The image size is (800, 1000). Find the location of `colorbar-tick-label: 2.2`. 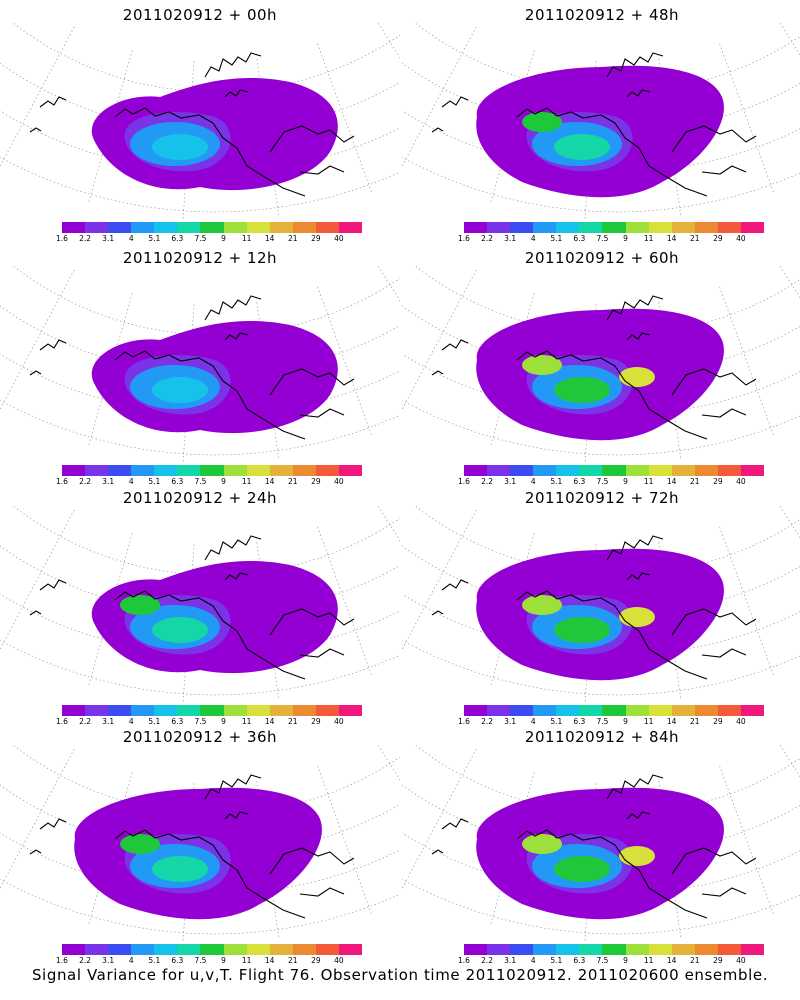

colorbar-tick-label: 2.2 is located at coordinates (85, 238).